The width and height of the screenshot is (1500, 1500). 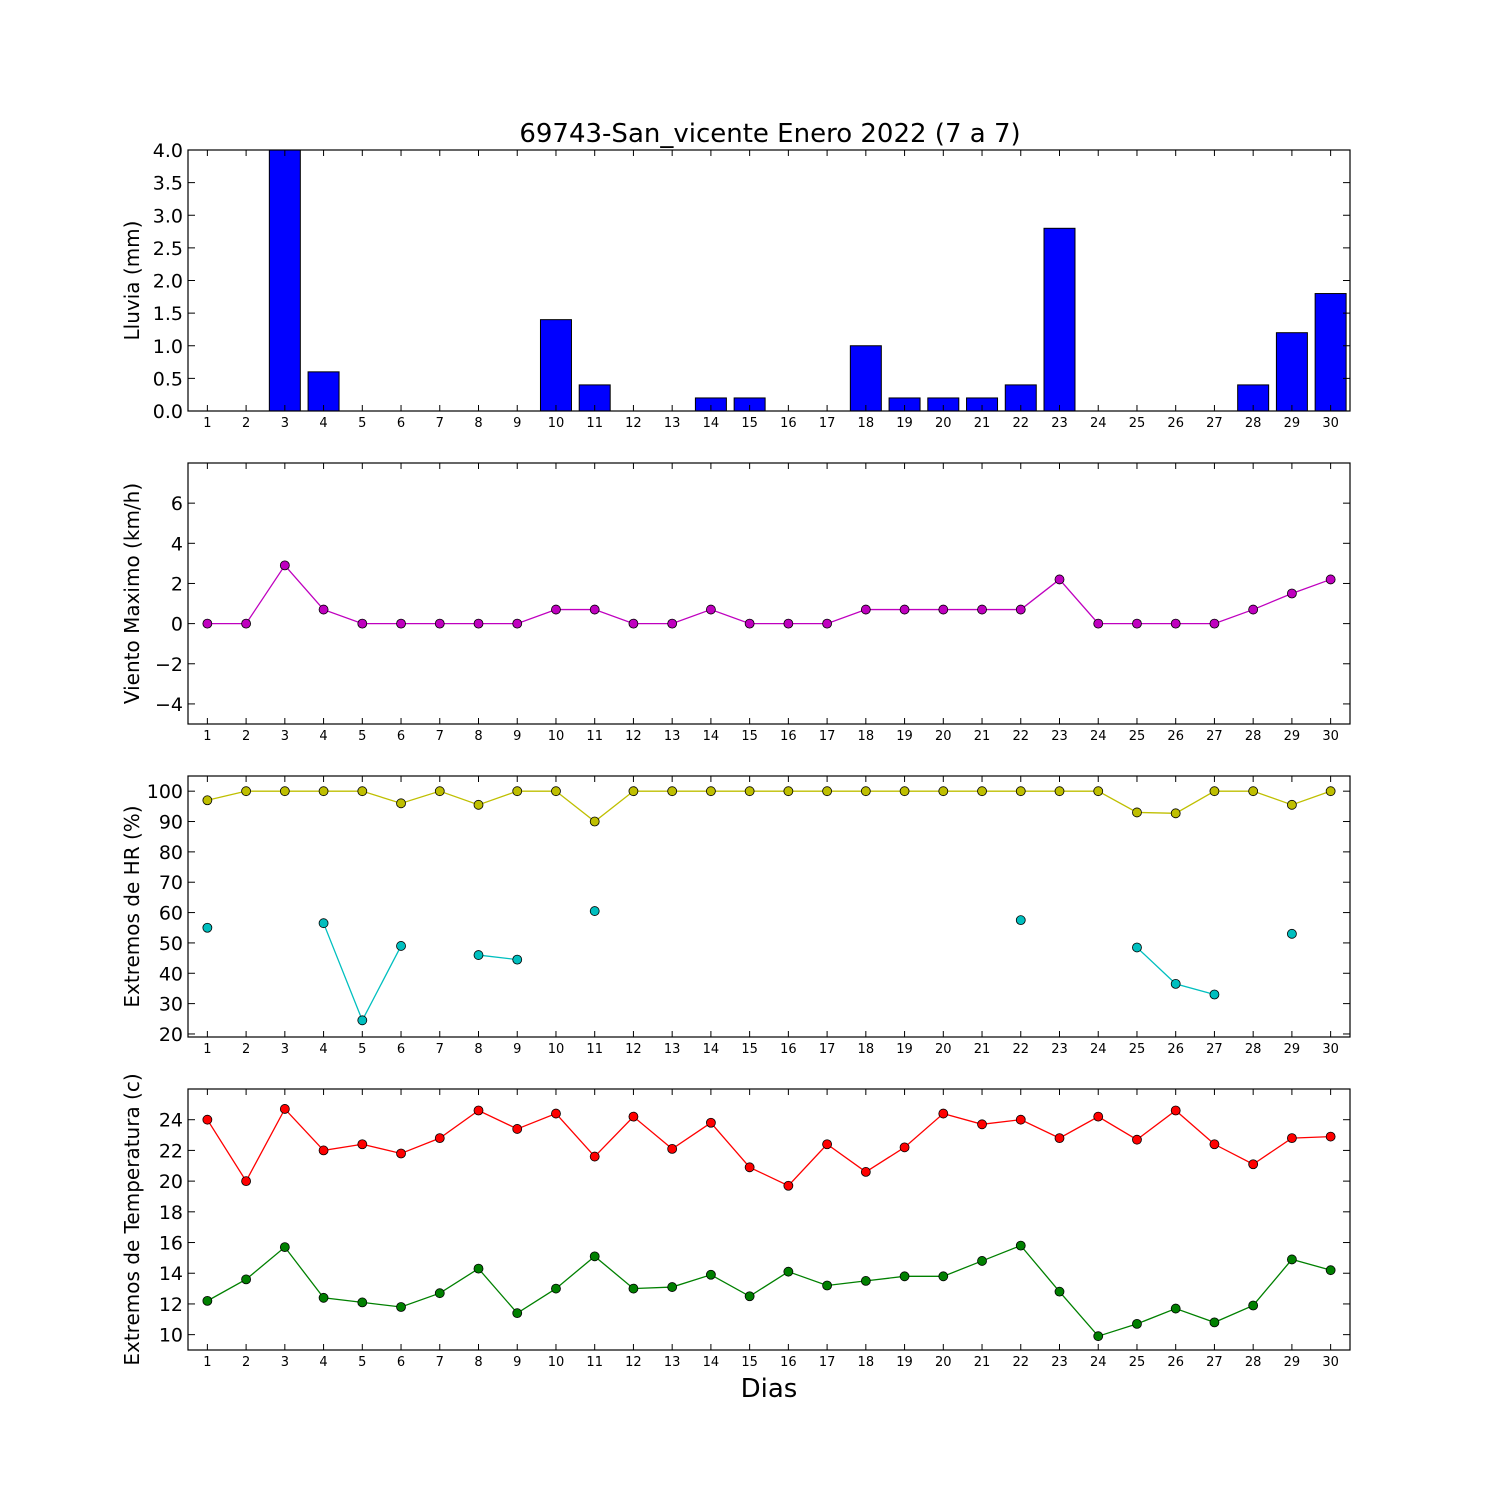 What do you see at coordinates (171, 1244) in the screenshot?
I see `ytick-label: 16` at bounding box center [171, 1244].